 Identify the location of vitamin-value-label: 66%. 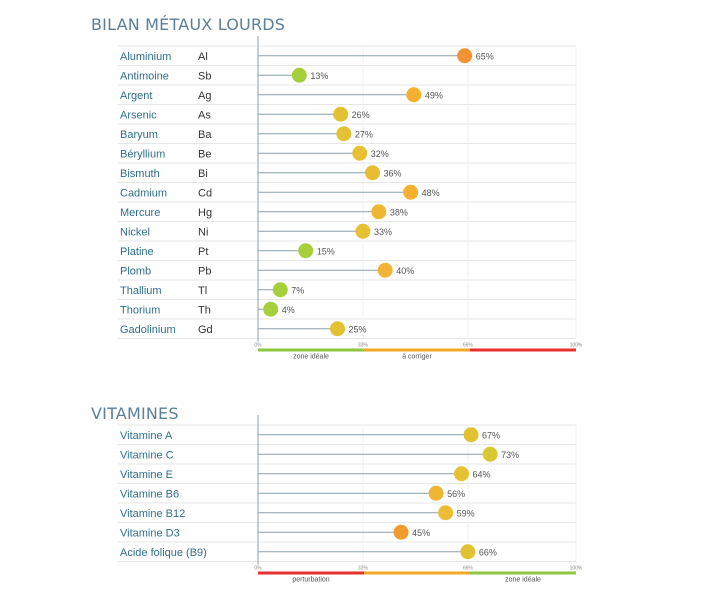
(488, 552).